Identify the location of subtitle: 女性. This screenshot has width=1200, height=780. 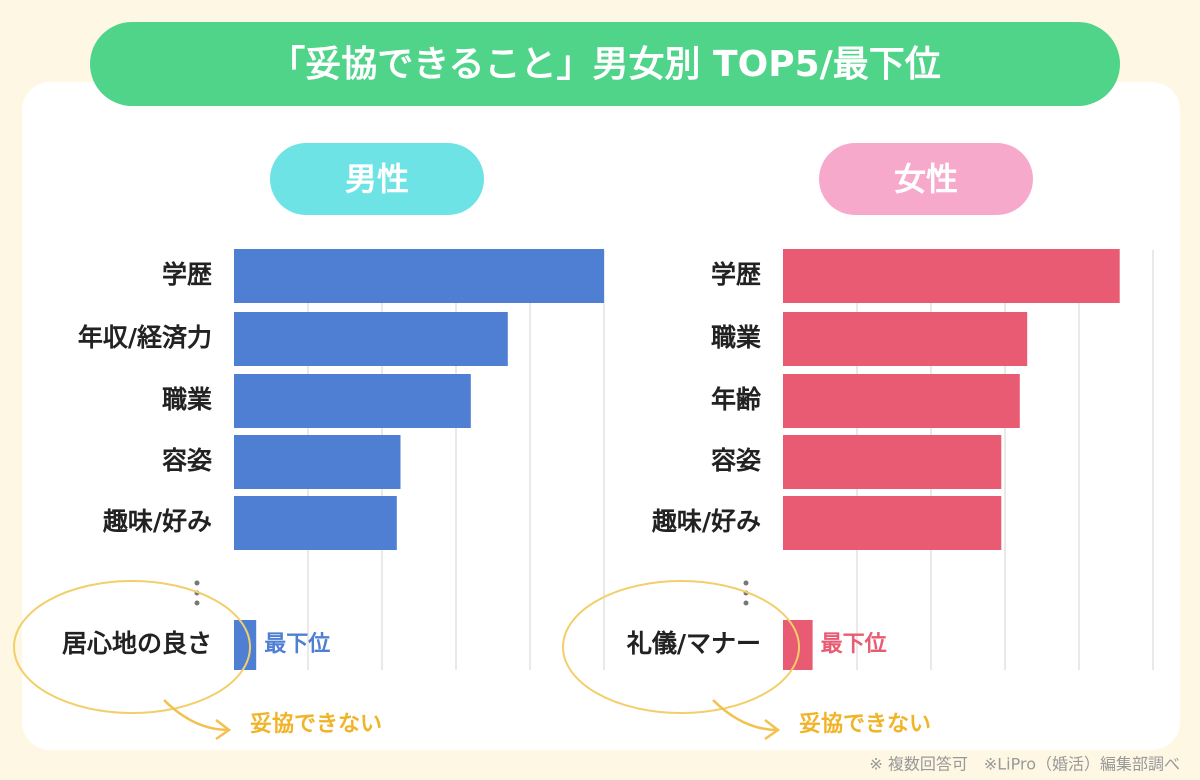
(926, 179).